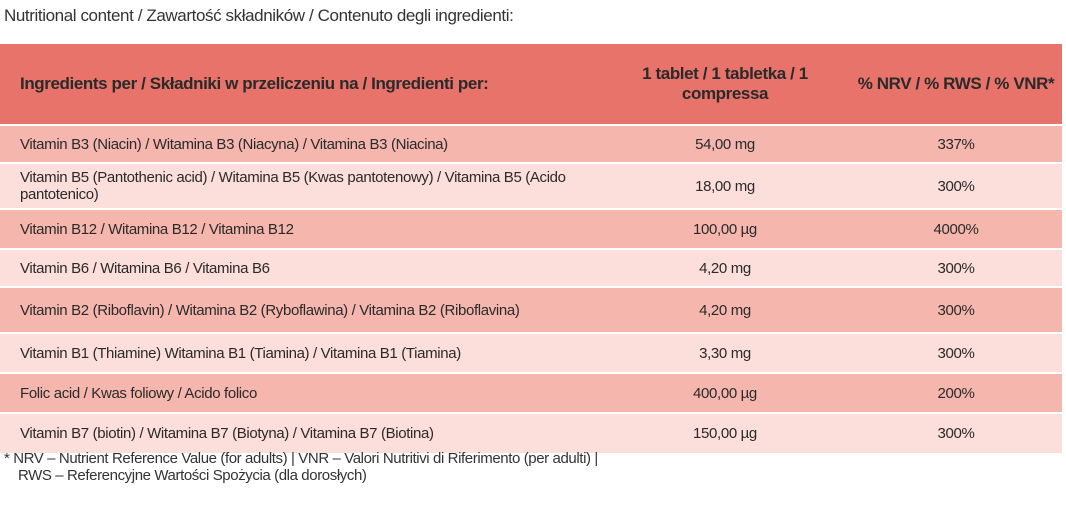  I want to click on table-cell: Vitamin B6 / Witamina B6 / Vitamina B6, so click(300, 267).